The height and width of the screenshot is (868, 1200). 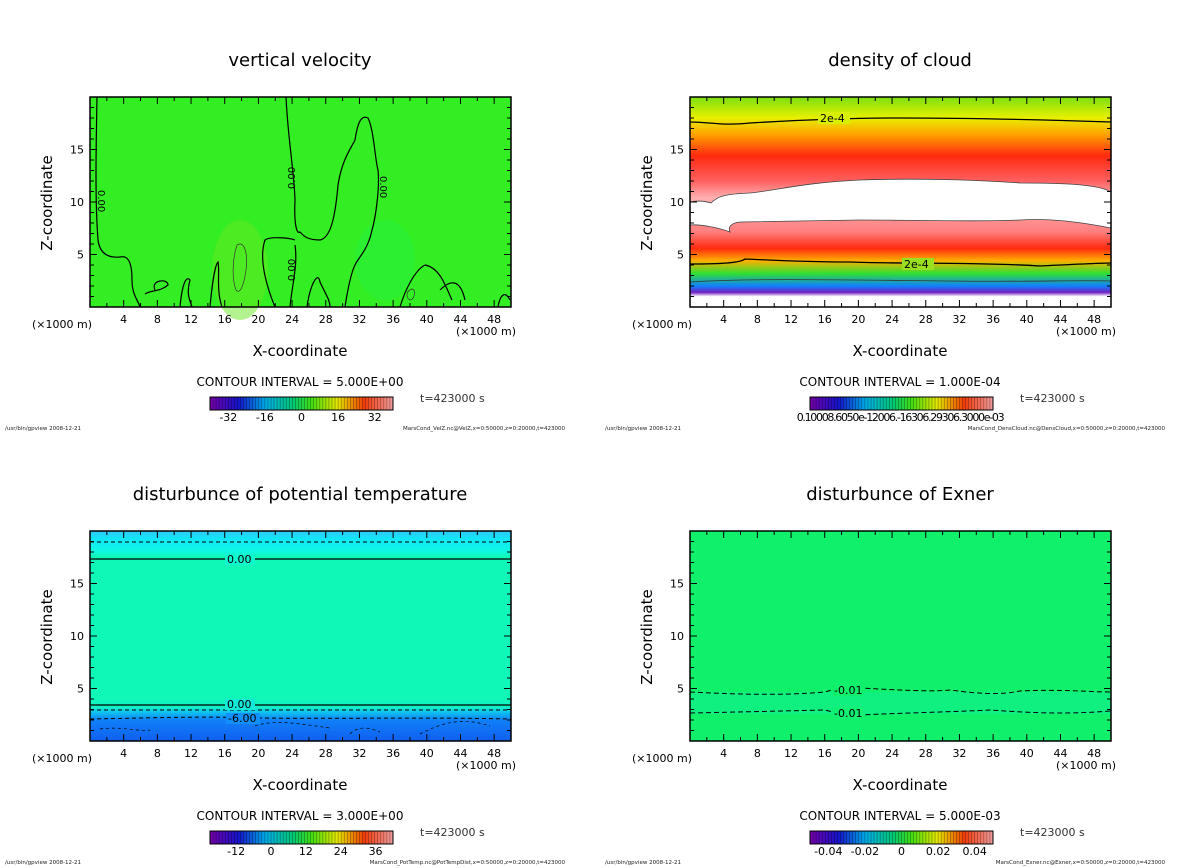 I want to click on y-tick-label: 10, so click(x=677, y=636).